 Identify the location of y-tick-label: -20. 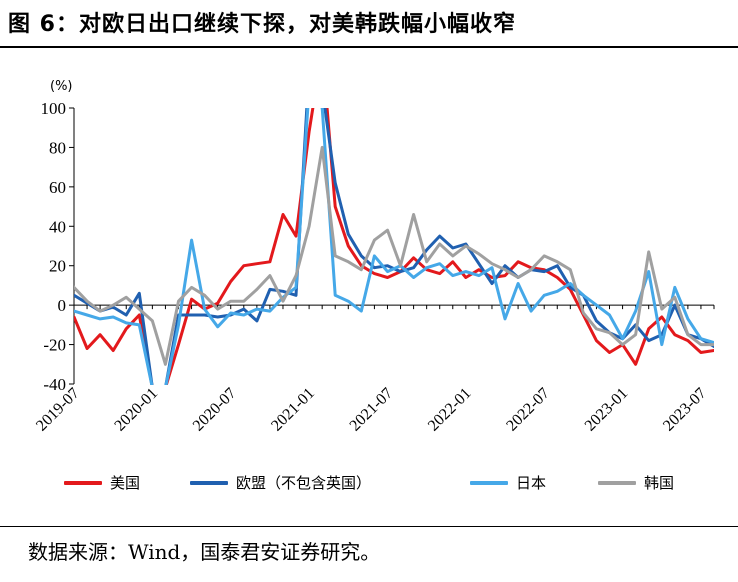
(54, 345).